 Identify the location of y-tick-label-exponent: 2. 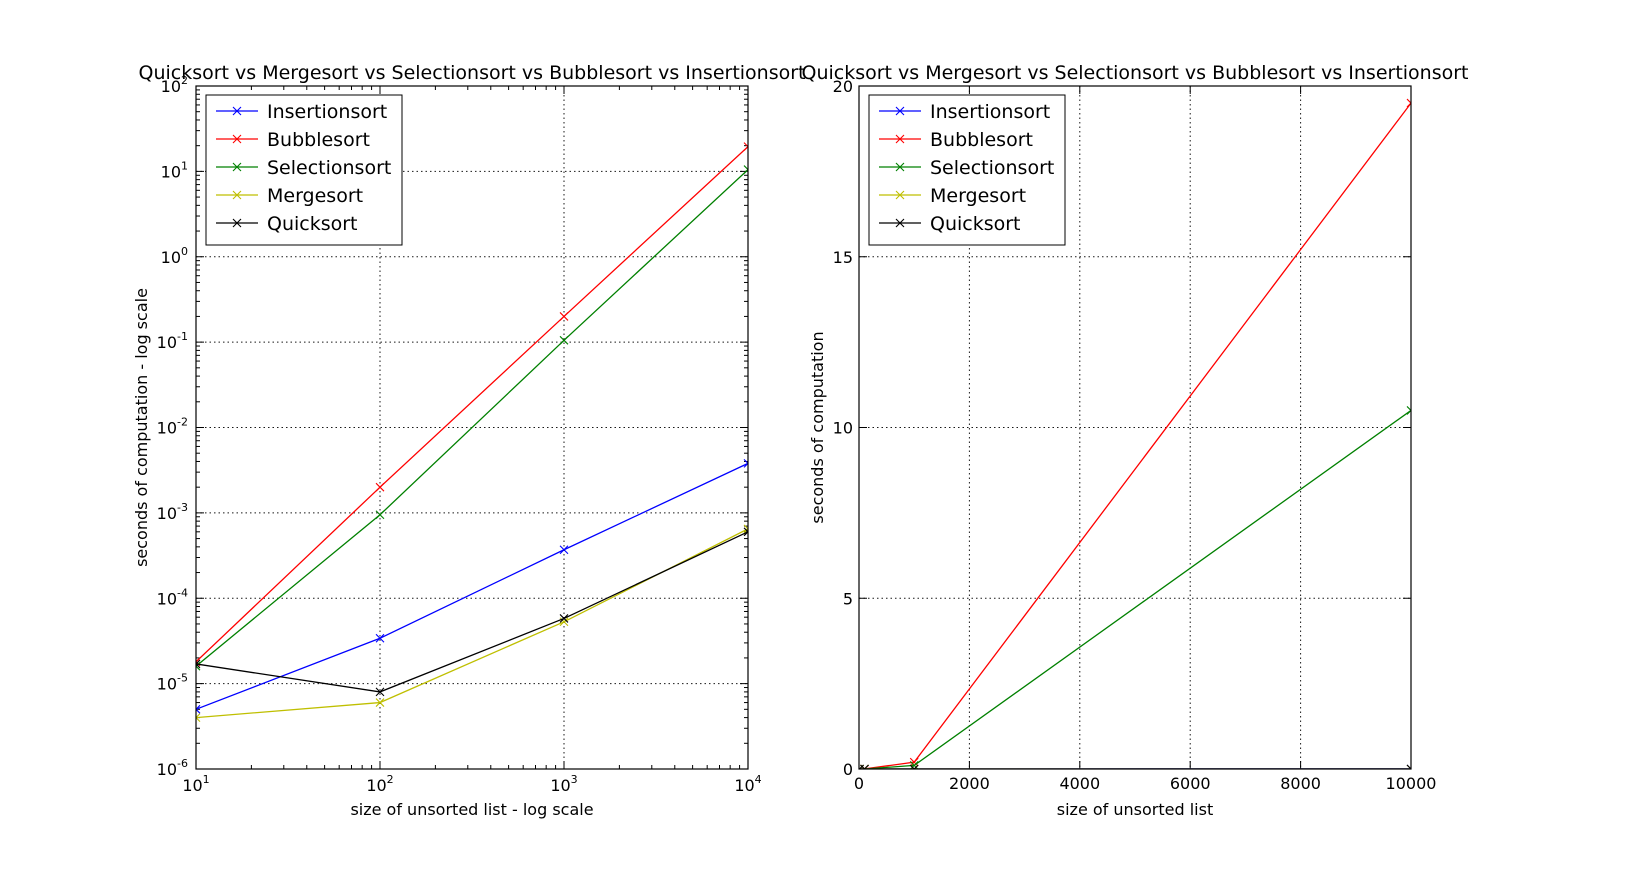
(184, 80).